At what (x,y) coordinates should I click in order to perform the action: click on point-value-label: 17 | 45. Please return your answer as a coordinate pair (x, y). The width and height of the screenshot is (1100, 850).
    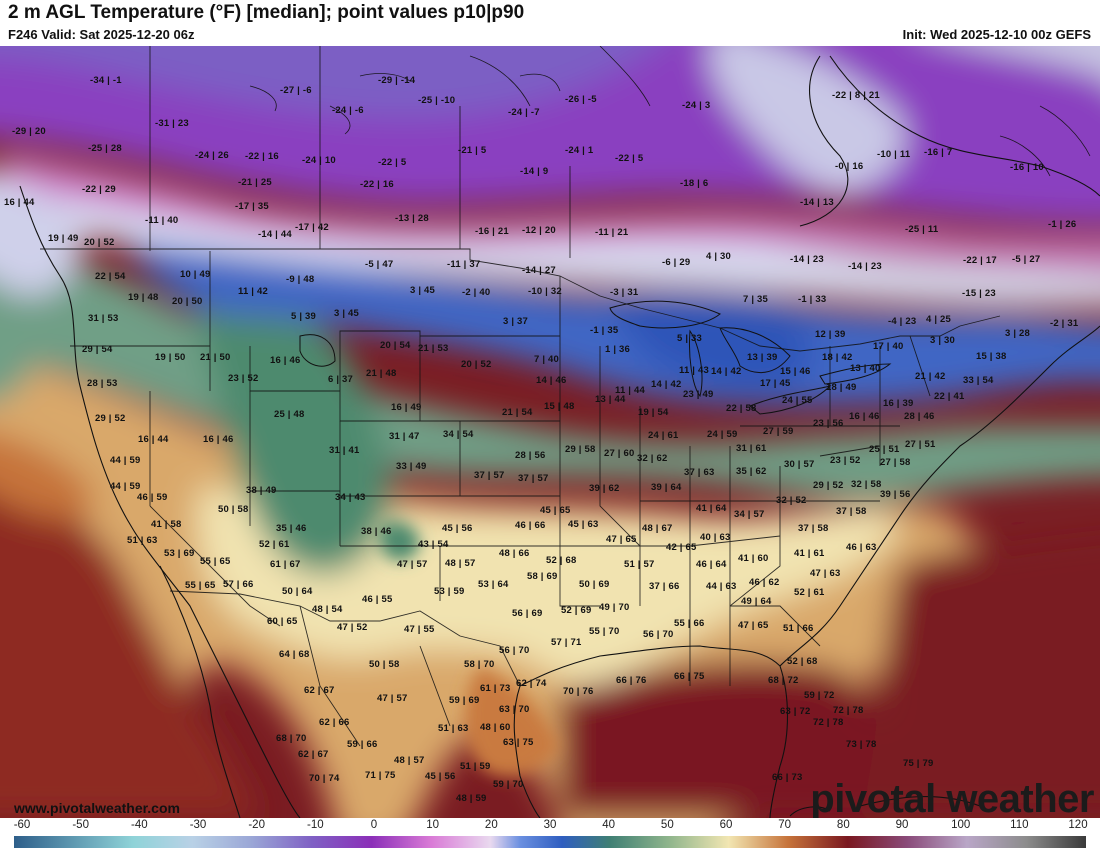
    Looking at the image, I should click on (775, 383).